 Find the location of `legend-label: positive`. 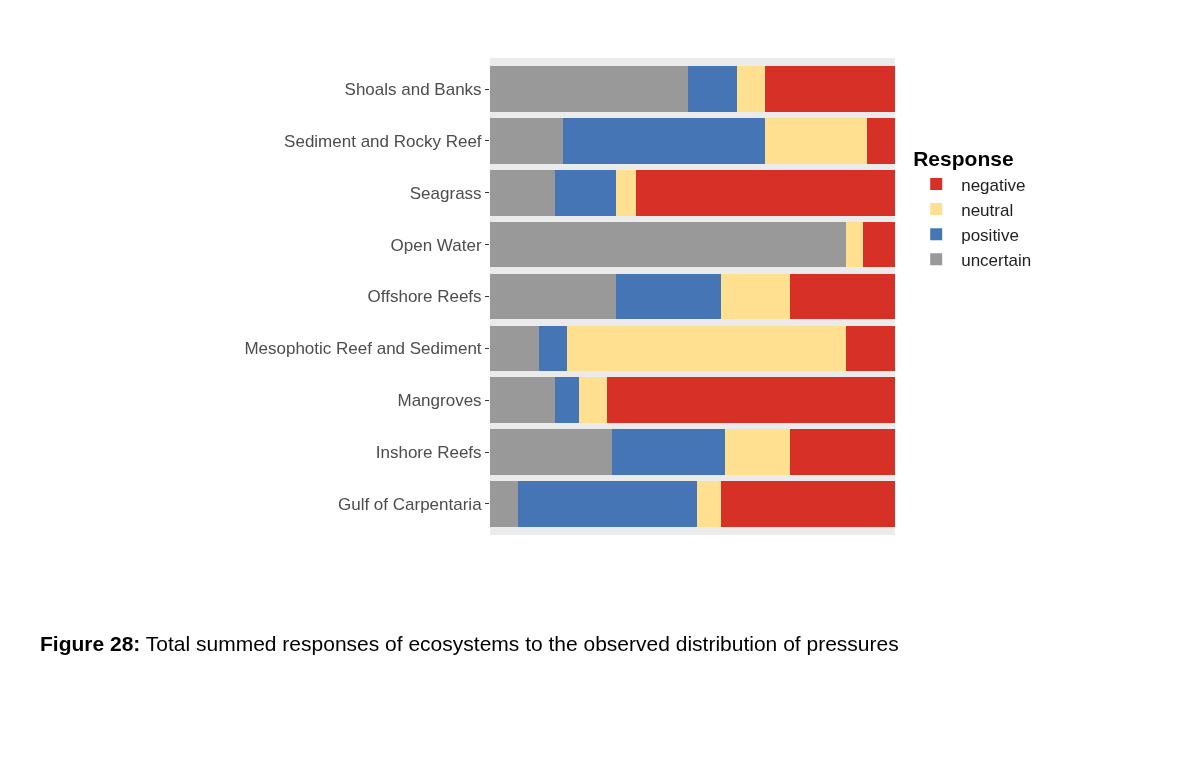

legend-label: positive is located at coordinates (990, 235).